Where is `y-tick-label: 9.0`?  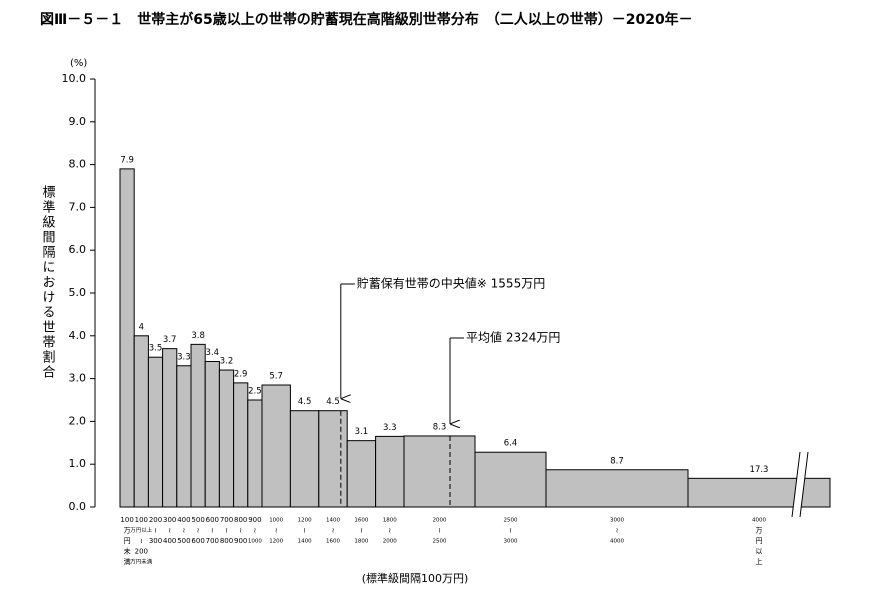 y-tick-label: 9.0 is located at coordinates (78, 121).